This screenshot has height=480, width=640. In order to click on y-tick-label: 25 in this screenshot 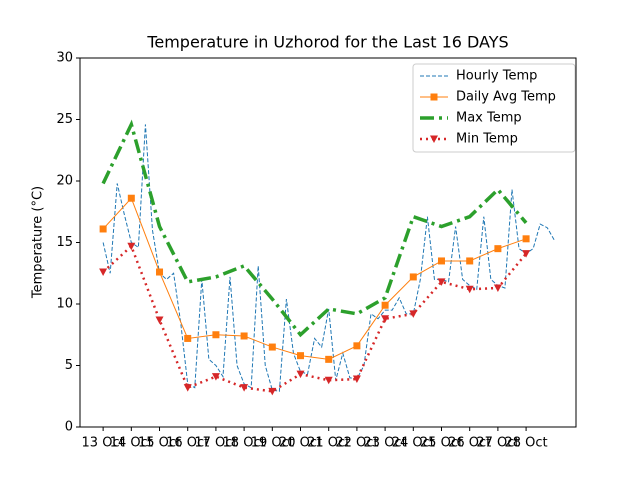, I will do `click(64, 119)`.